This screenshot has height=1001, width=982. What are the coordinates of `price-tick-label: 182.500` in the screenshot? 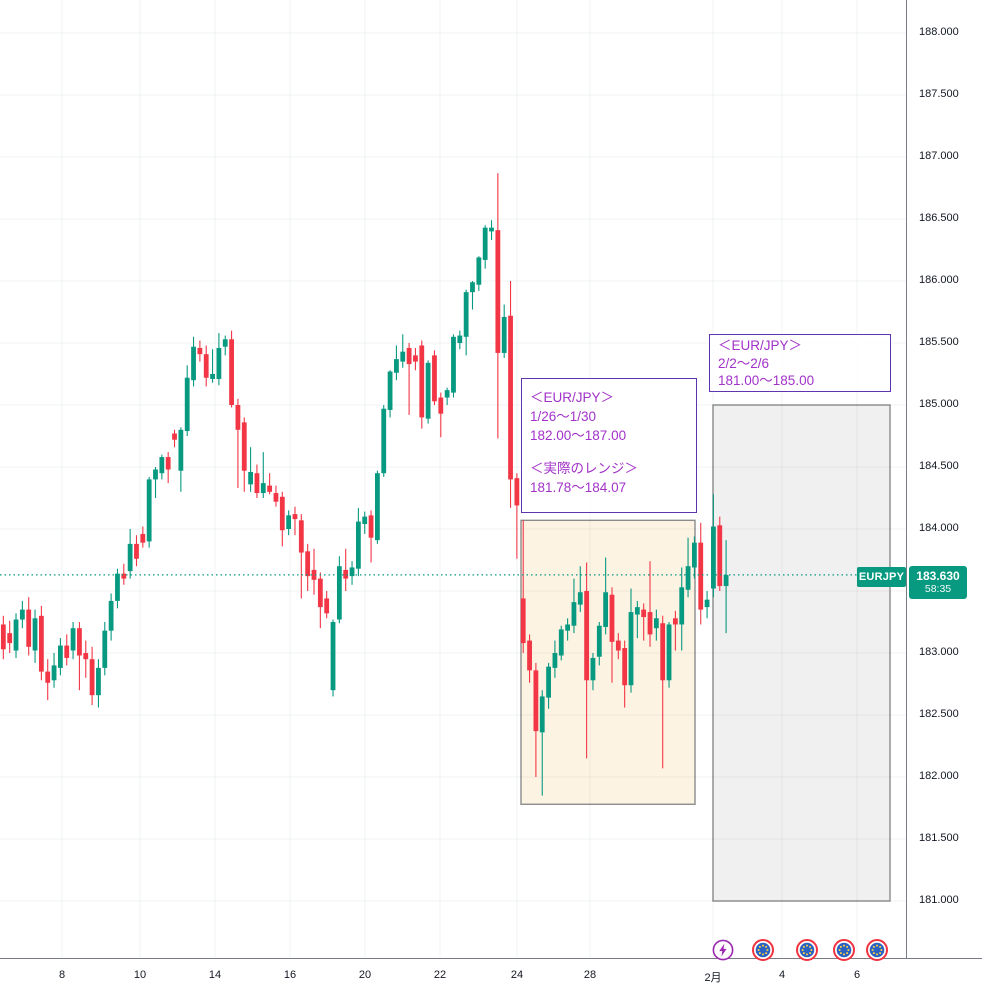 It's located at (939, 714).